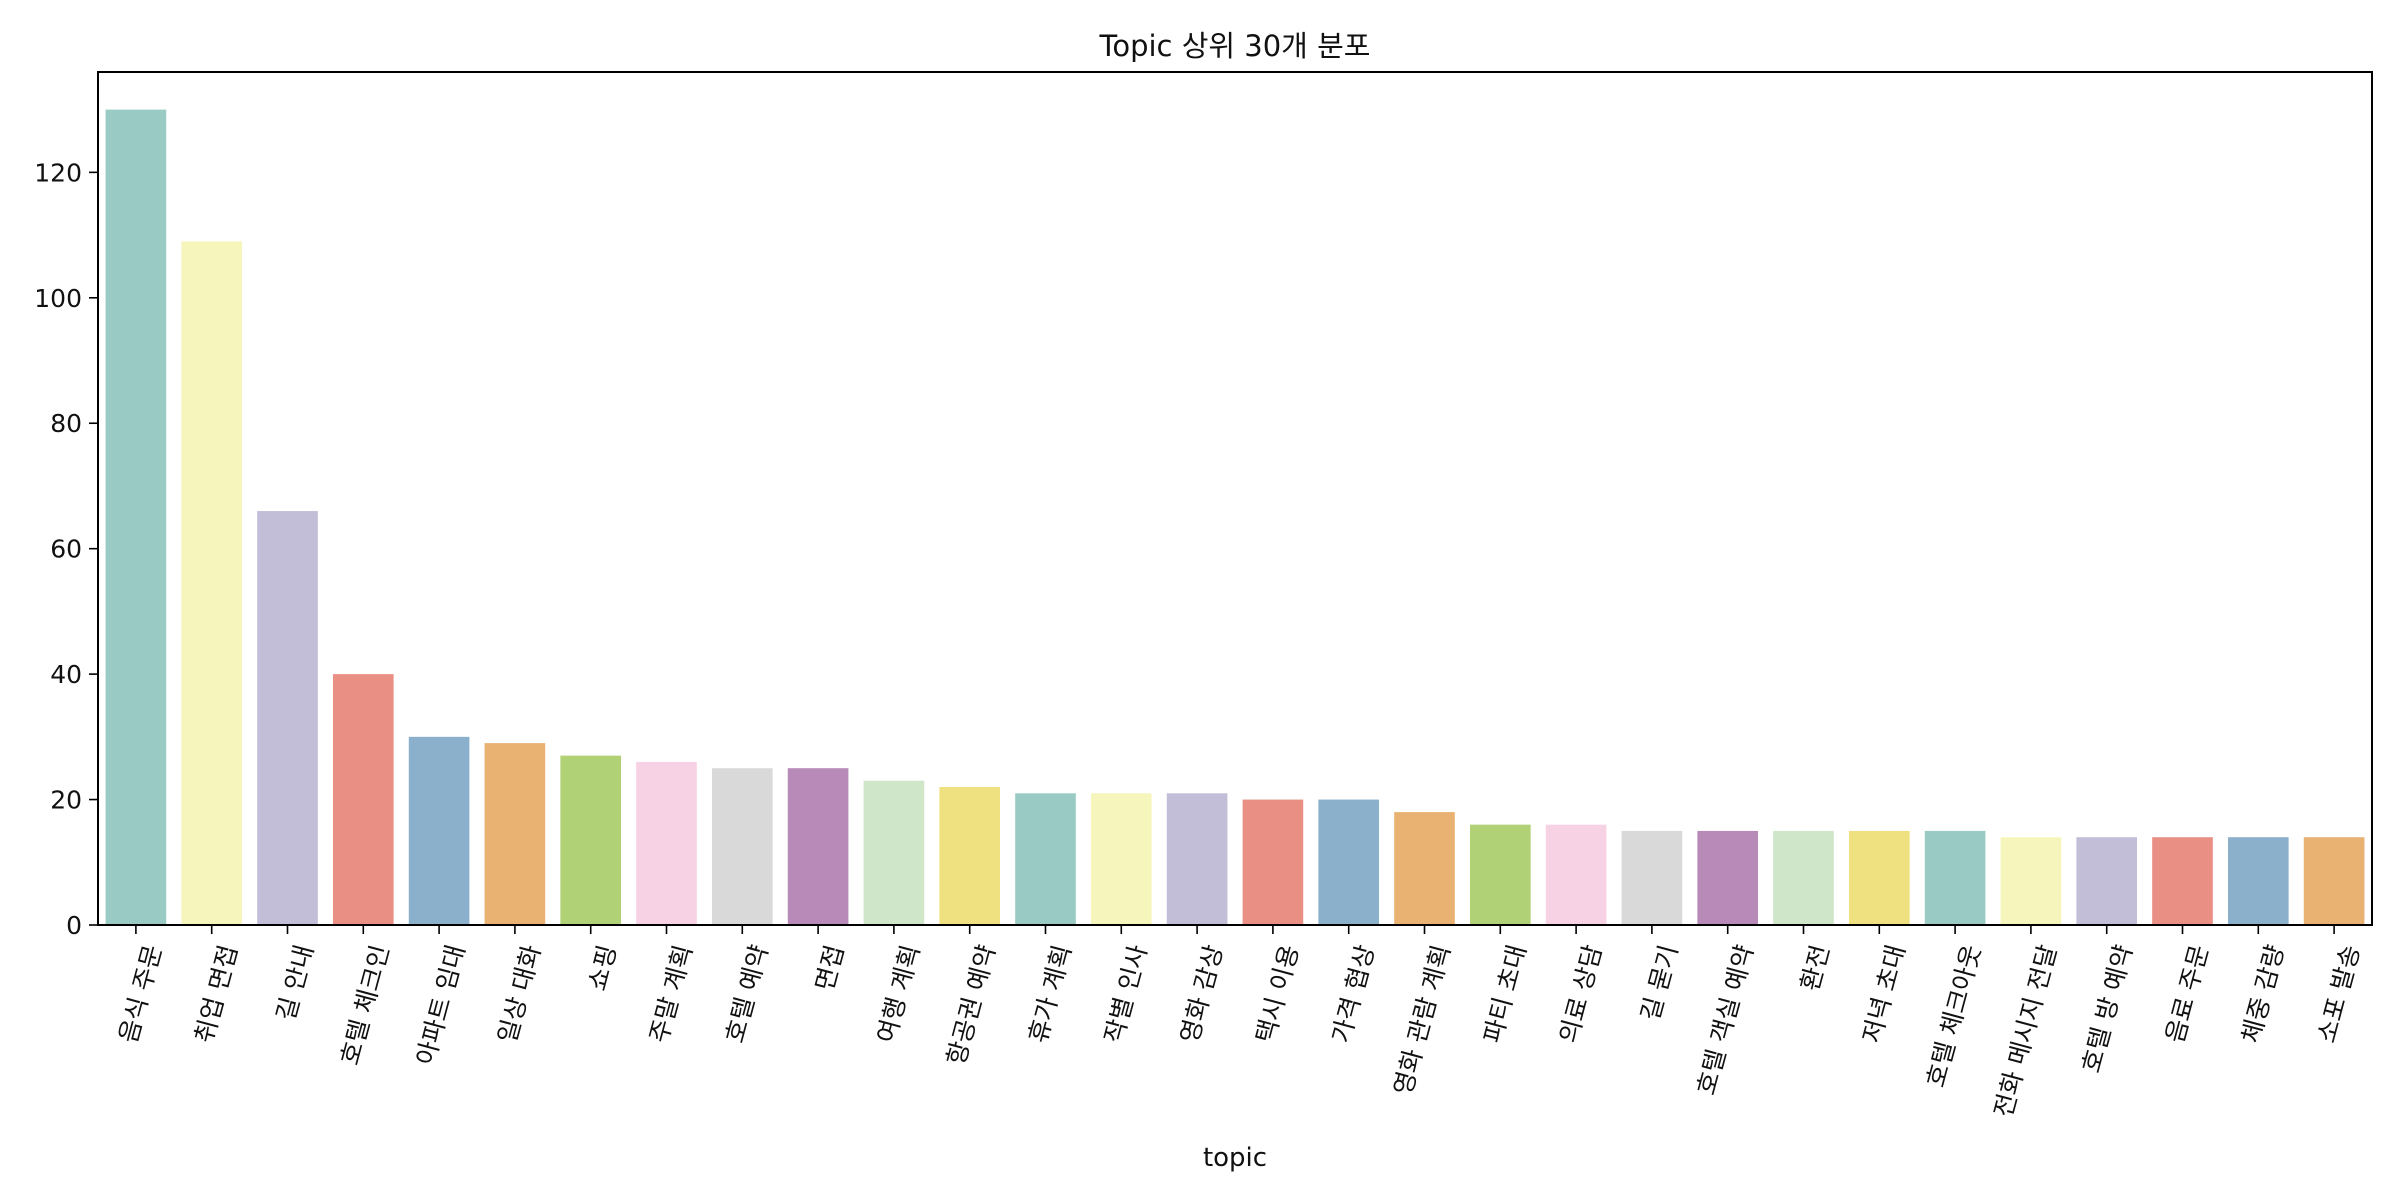 The image size is (2400, 1200). What do you see at coordinates (216, 994) in the screenshot?
I see `x-tick-label-2: 취업 면접` at bounding box center [216, 994].